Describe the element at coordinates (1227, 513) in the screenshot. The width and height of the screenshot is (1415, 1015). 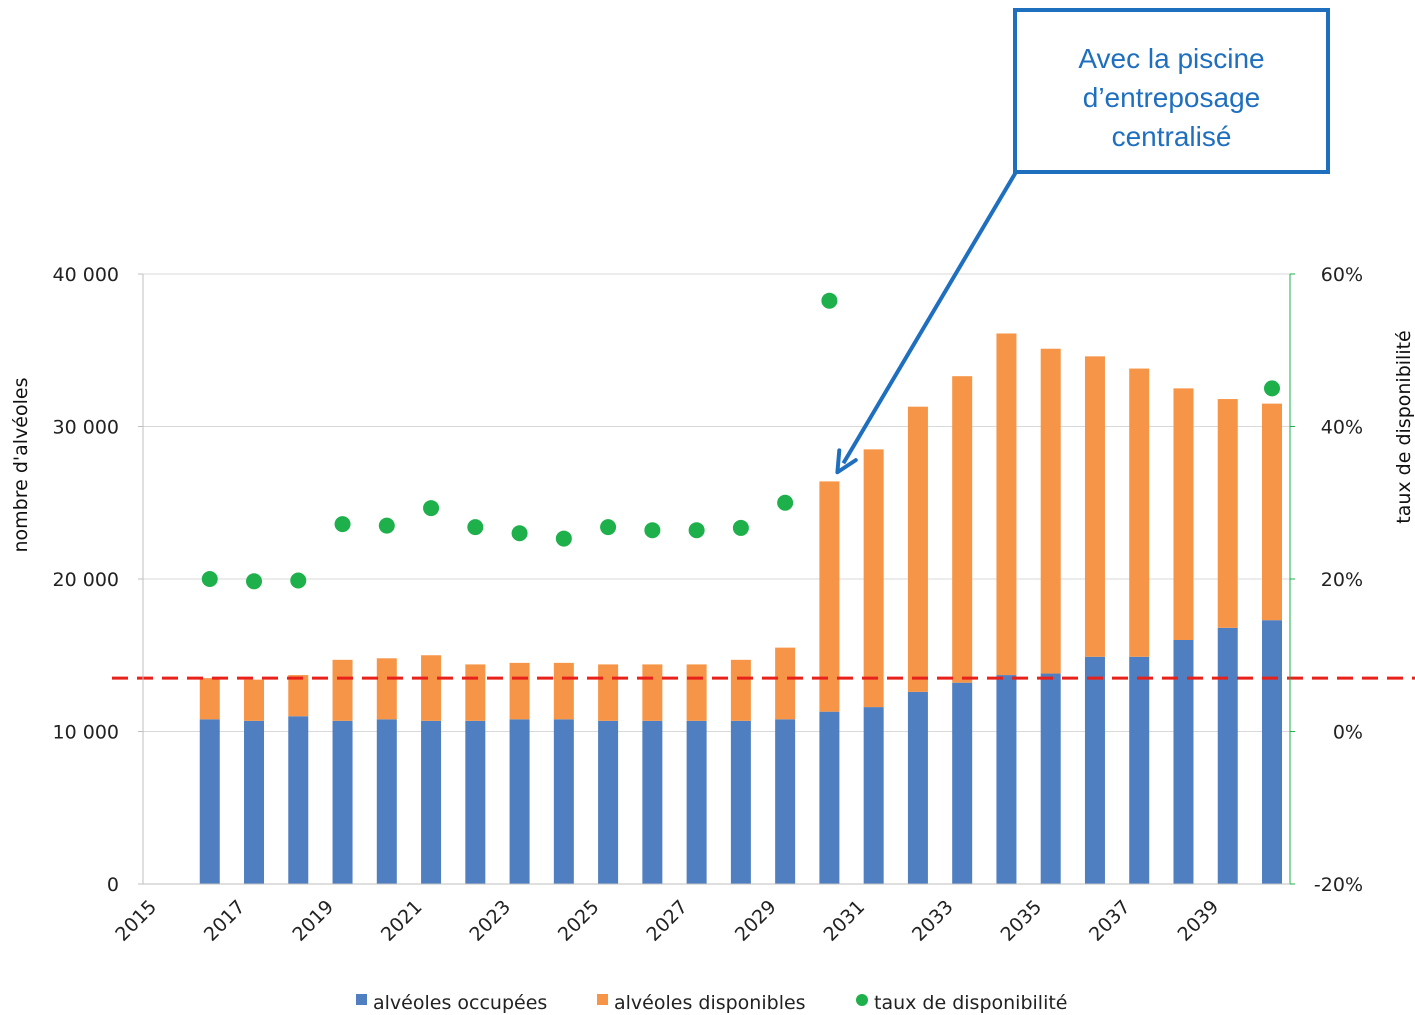
I see `bar-available-2039` at that location.